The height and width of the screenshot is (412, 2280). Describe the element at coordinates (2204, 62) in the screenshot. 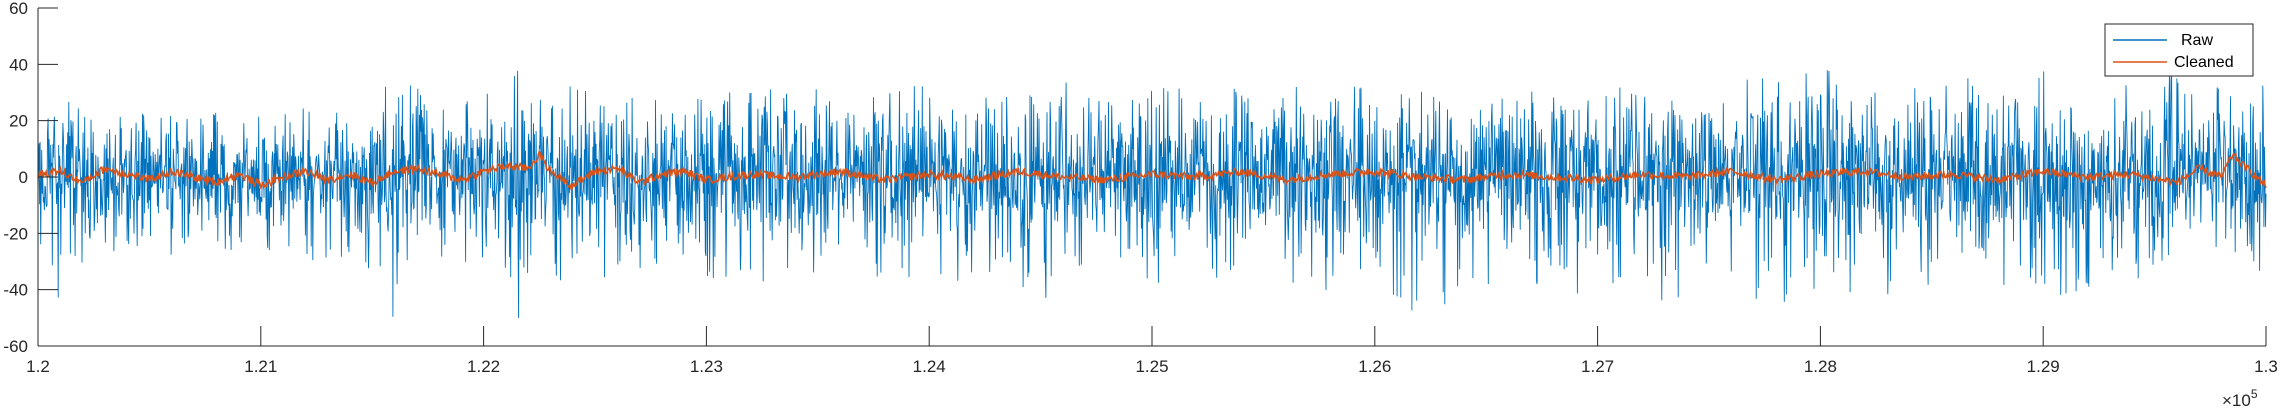

I see `legend-cleaned-label: Cleaned` at that location.